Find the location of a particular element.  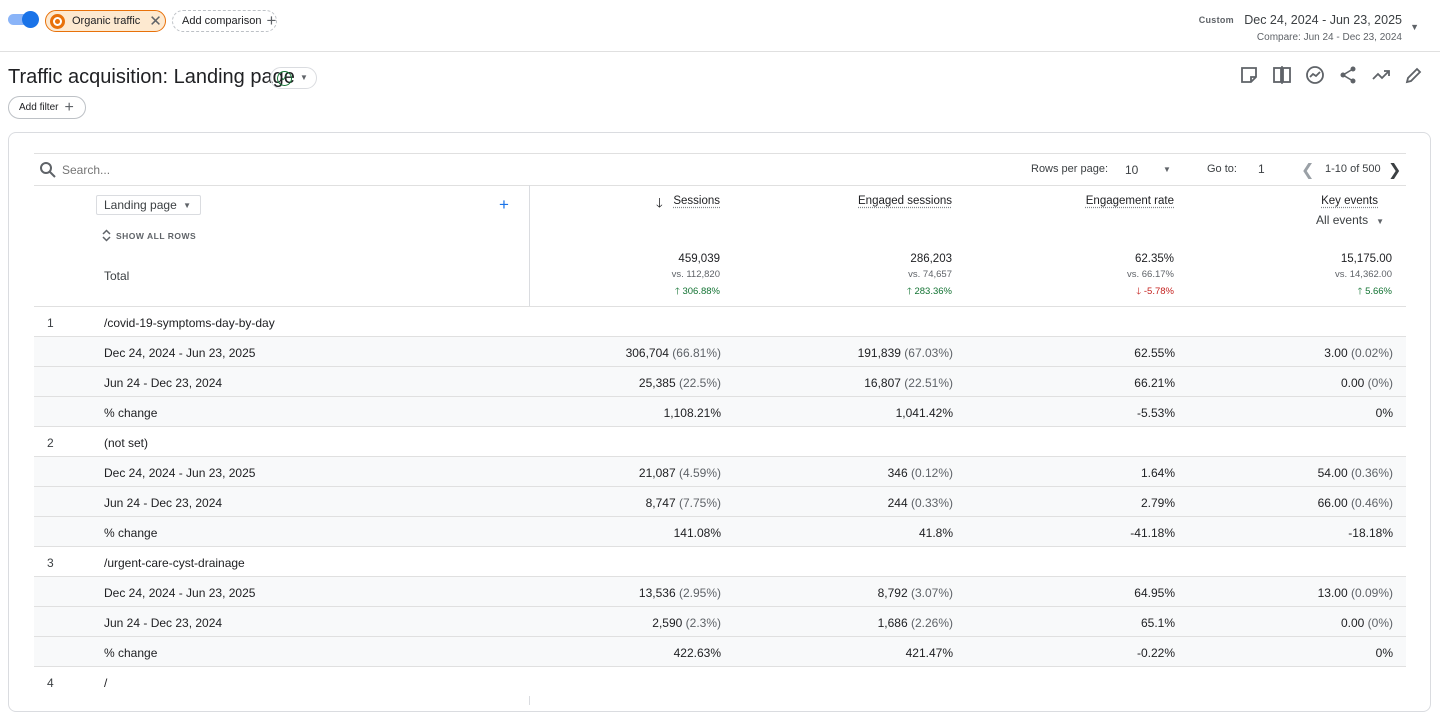

cell-sessions: 25,385 (22.5%) is located at coordinates (679, 383).